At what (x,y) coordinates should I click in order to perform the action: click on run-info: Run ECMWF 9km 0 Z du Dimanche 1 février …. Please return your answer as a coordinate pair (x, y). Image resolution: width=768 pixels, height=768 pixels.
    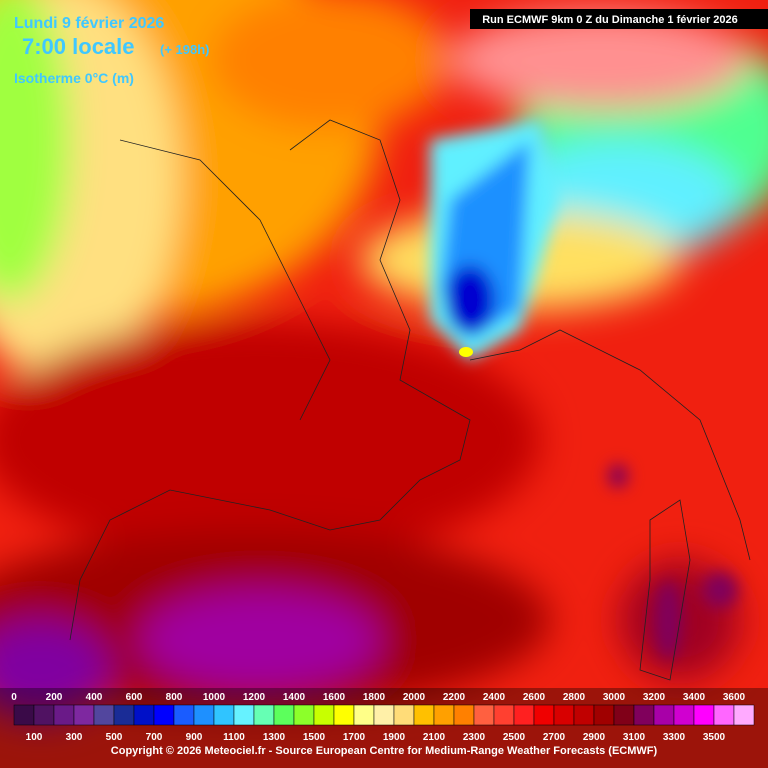
    Looking at the image, I should click on (610, 20).